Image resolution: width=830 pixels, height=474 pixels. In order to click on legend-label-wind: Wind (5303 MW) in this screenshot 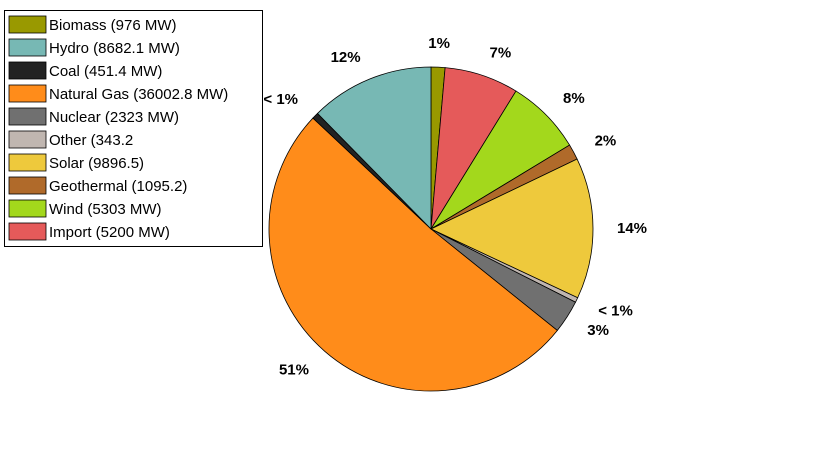, I will do `click(105, 209)`.